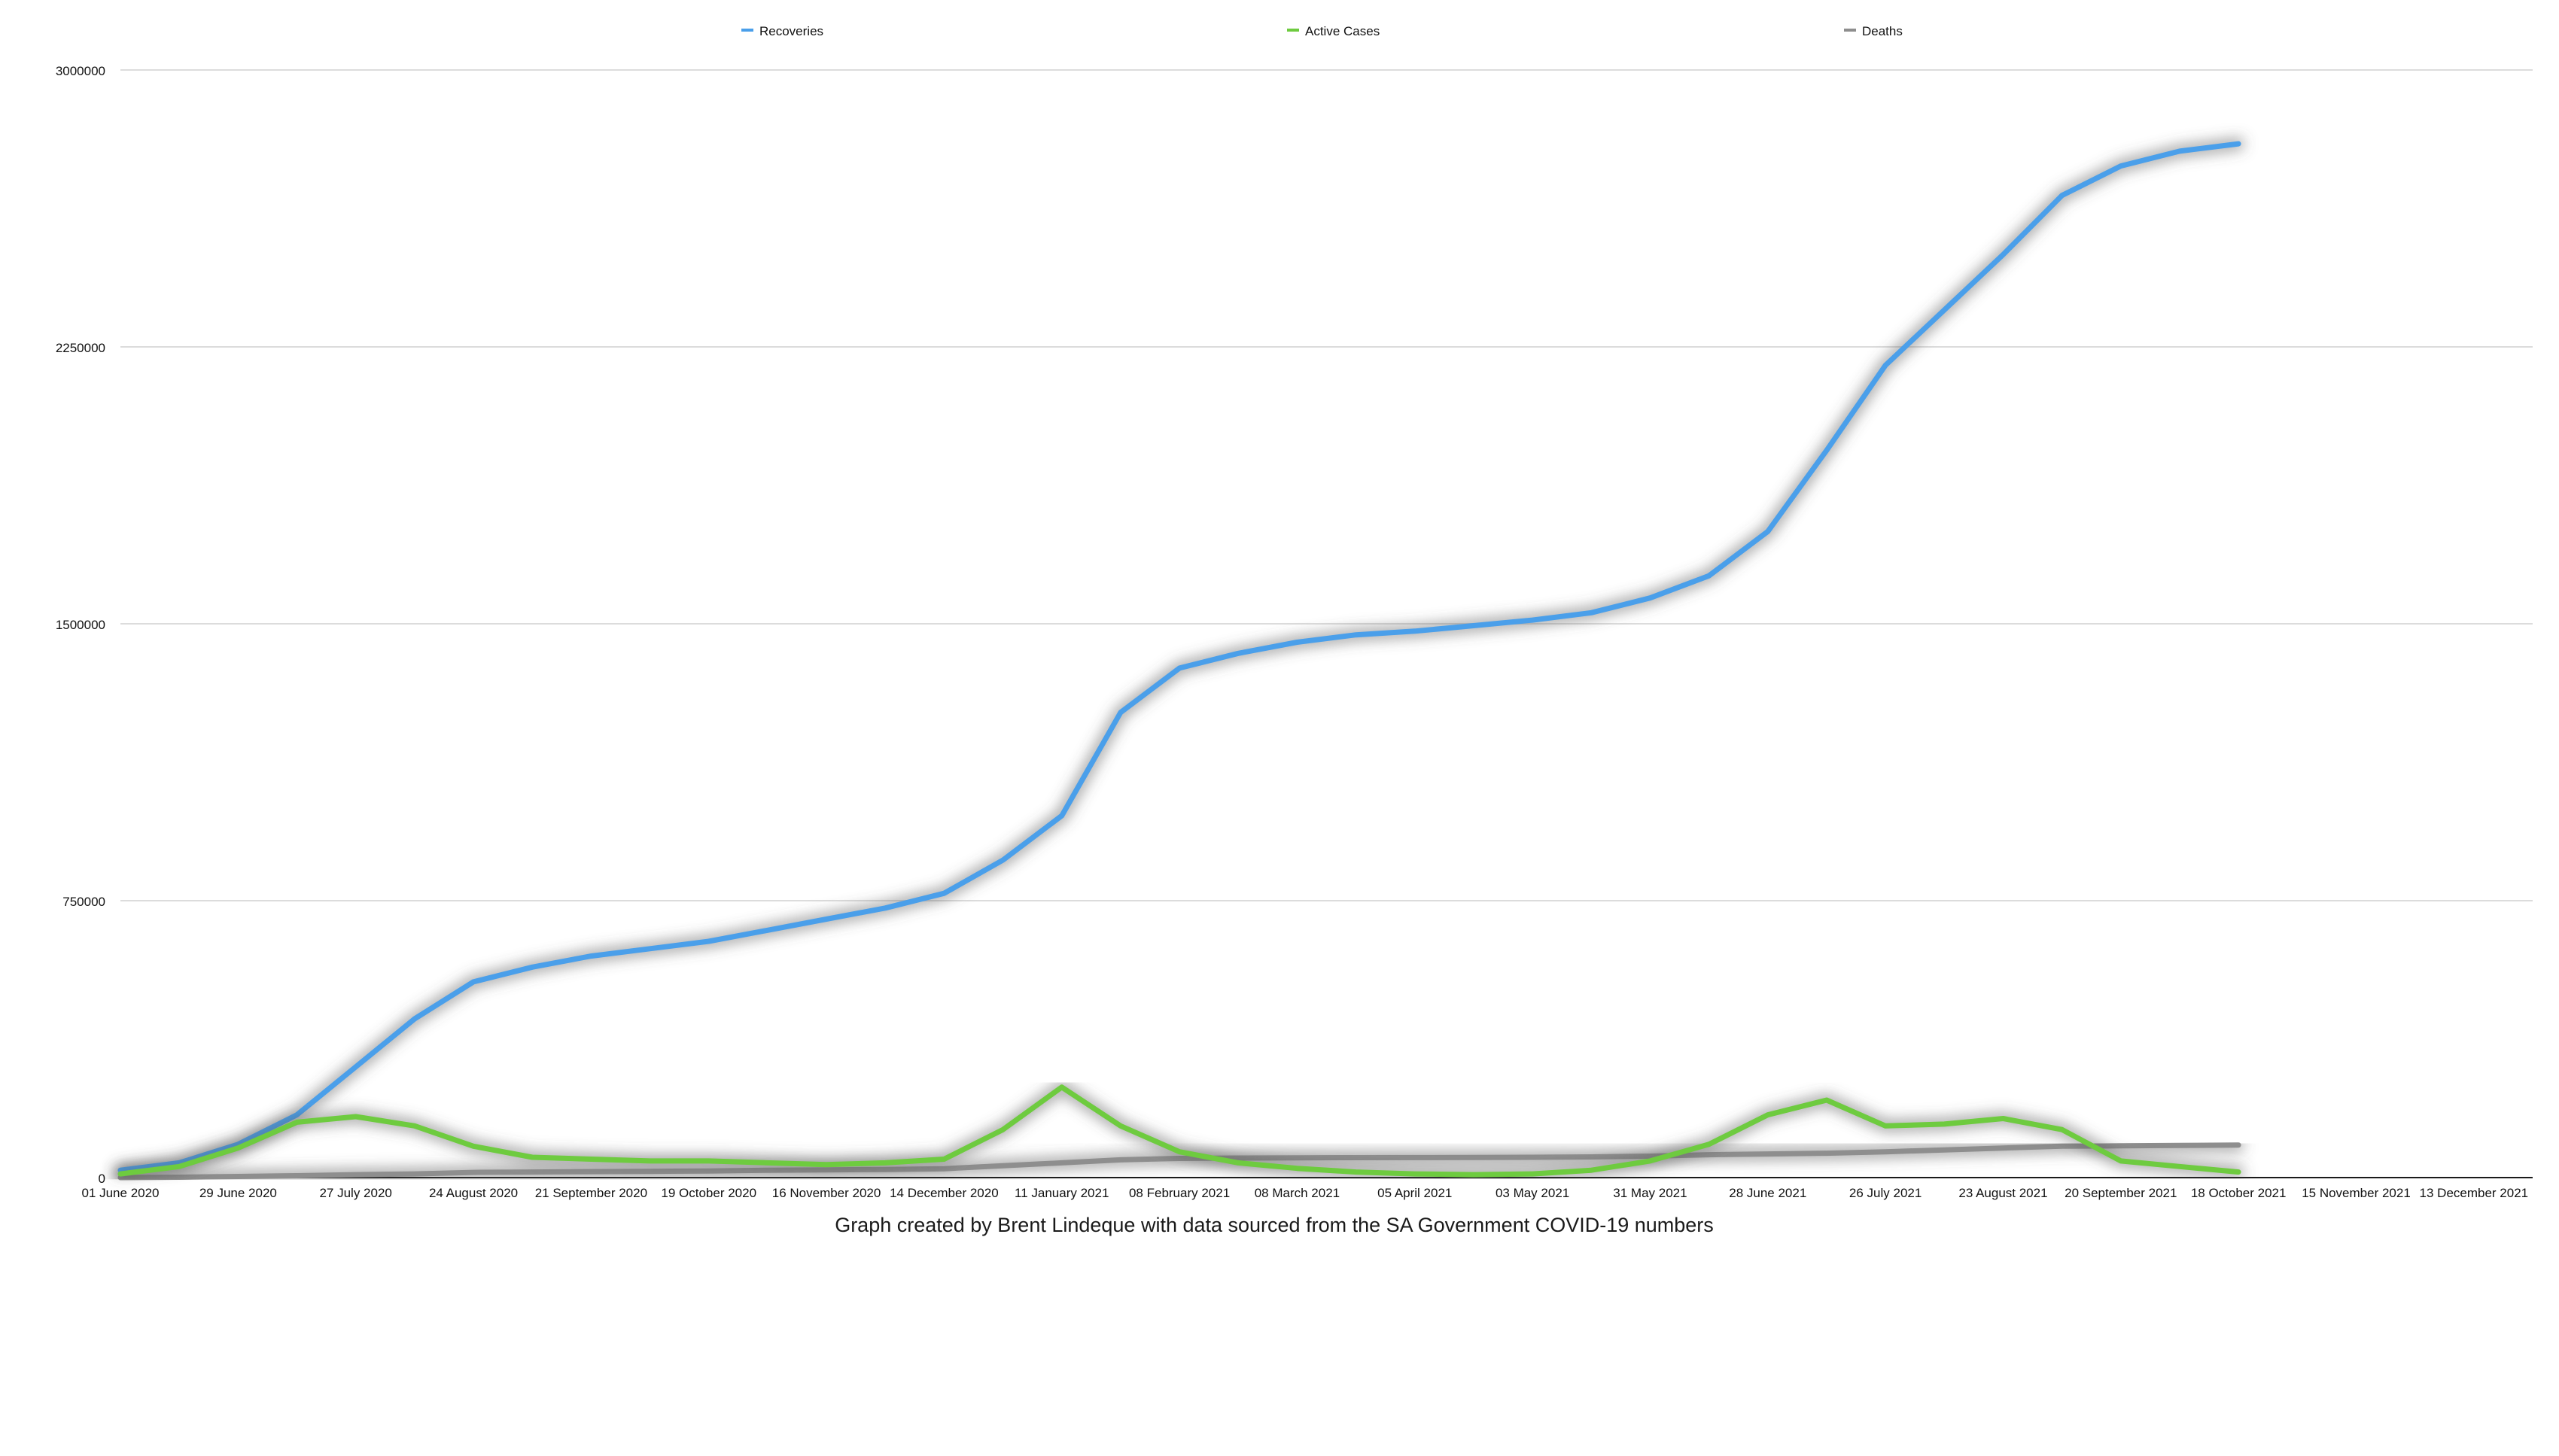  I want to click on y-tick-label: 750000, so click(84, 902).